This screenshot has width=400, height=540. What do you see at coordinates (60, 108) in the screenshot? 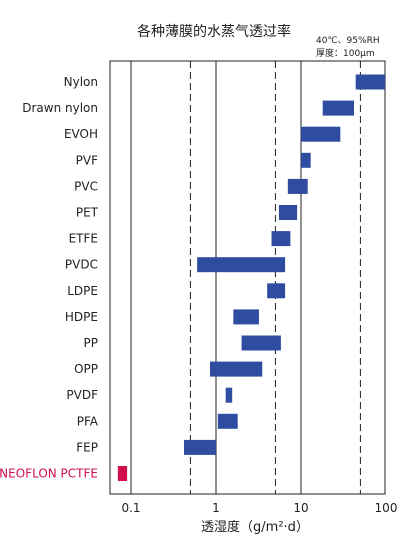
I see `category-label-1: Drawn nylon` at bounding box center [60, 108].